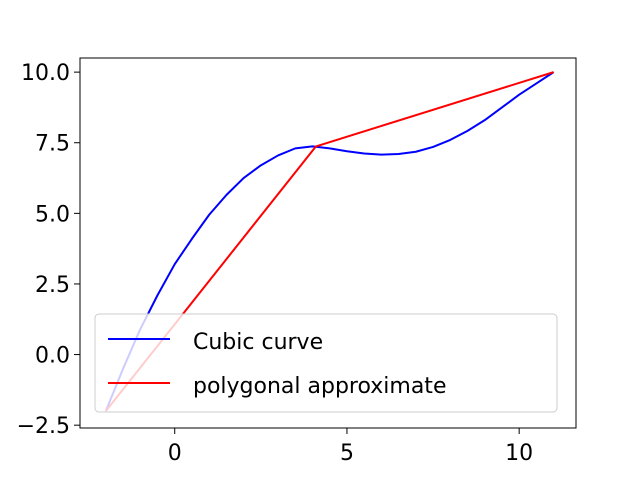 The width and height of the screenshot is (640, 480). I want to click on y-tick-label: −2.5, so click(43, 426).